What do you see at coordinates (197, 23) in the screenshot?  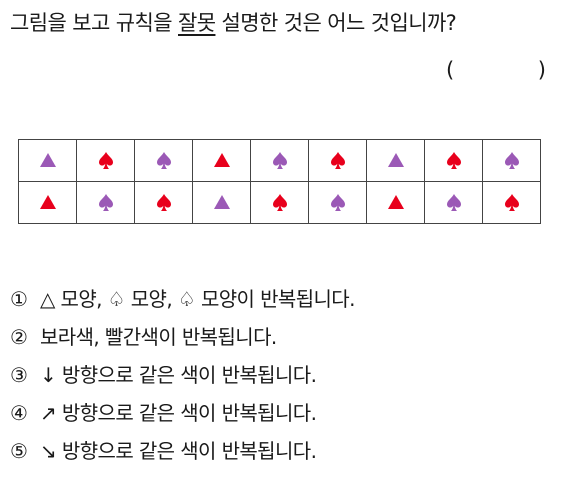 I see `question-underlined-word: 잘못` at bounding box center [197, 23].